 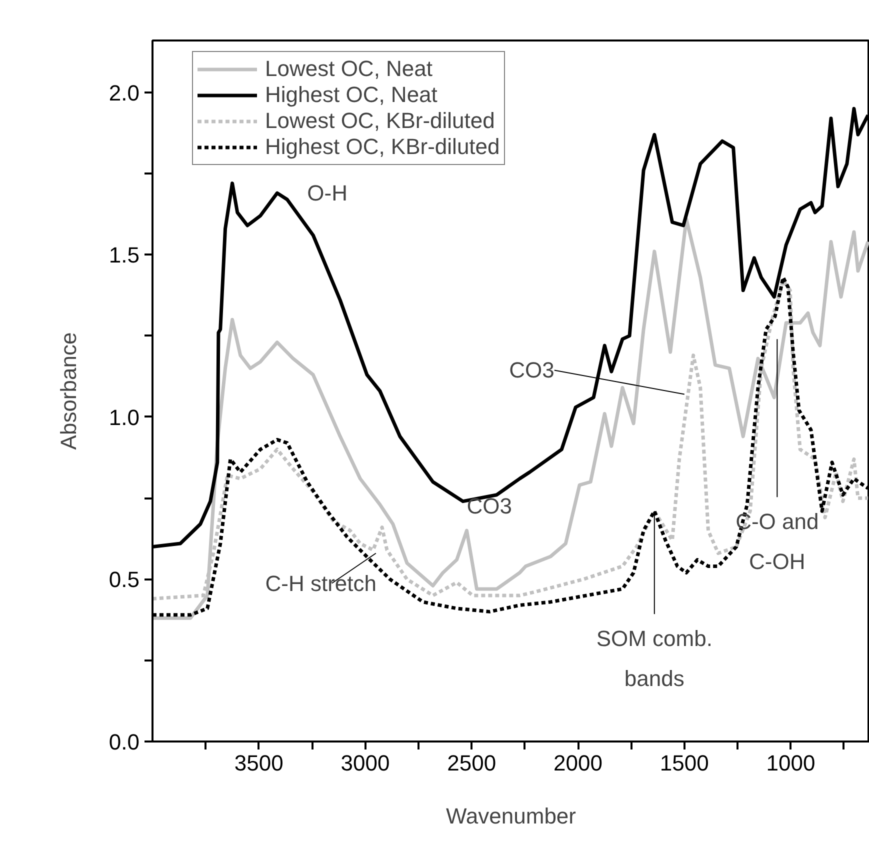 What do you see at coordinates (327, 193) in the screenshot?
I see `annotation: O-H` at bounding box center [327, 193].